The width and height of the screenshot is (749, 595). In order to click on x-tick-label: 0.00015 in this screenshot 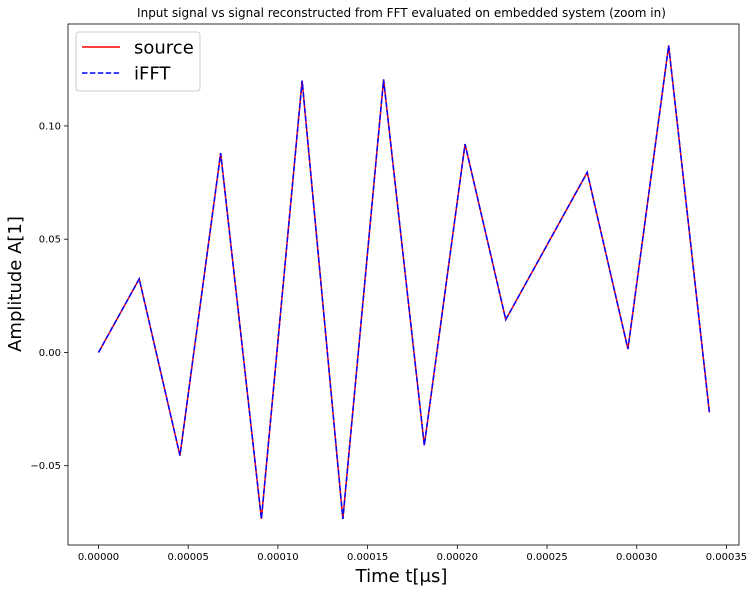, I will do `click(367, 557)`.